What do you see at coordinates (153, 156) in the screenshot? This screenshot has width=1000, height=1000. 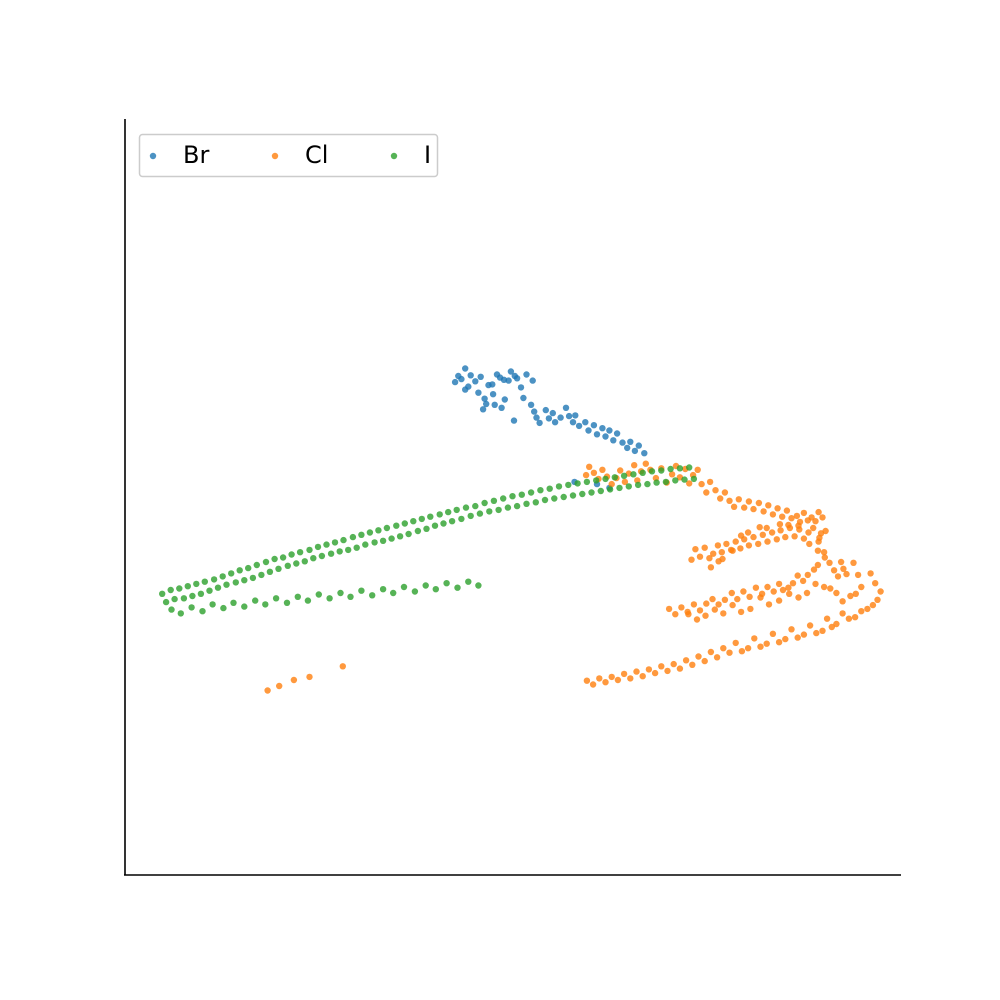 I see `legend-marker-br` at bounding box center [153, 156].